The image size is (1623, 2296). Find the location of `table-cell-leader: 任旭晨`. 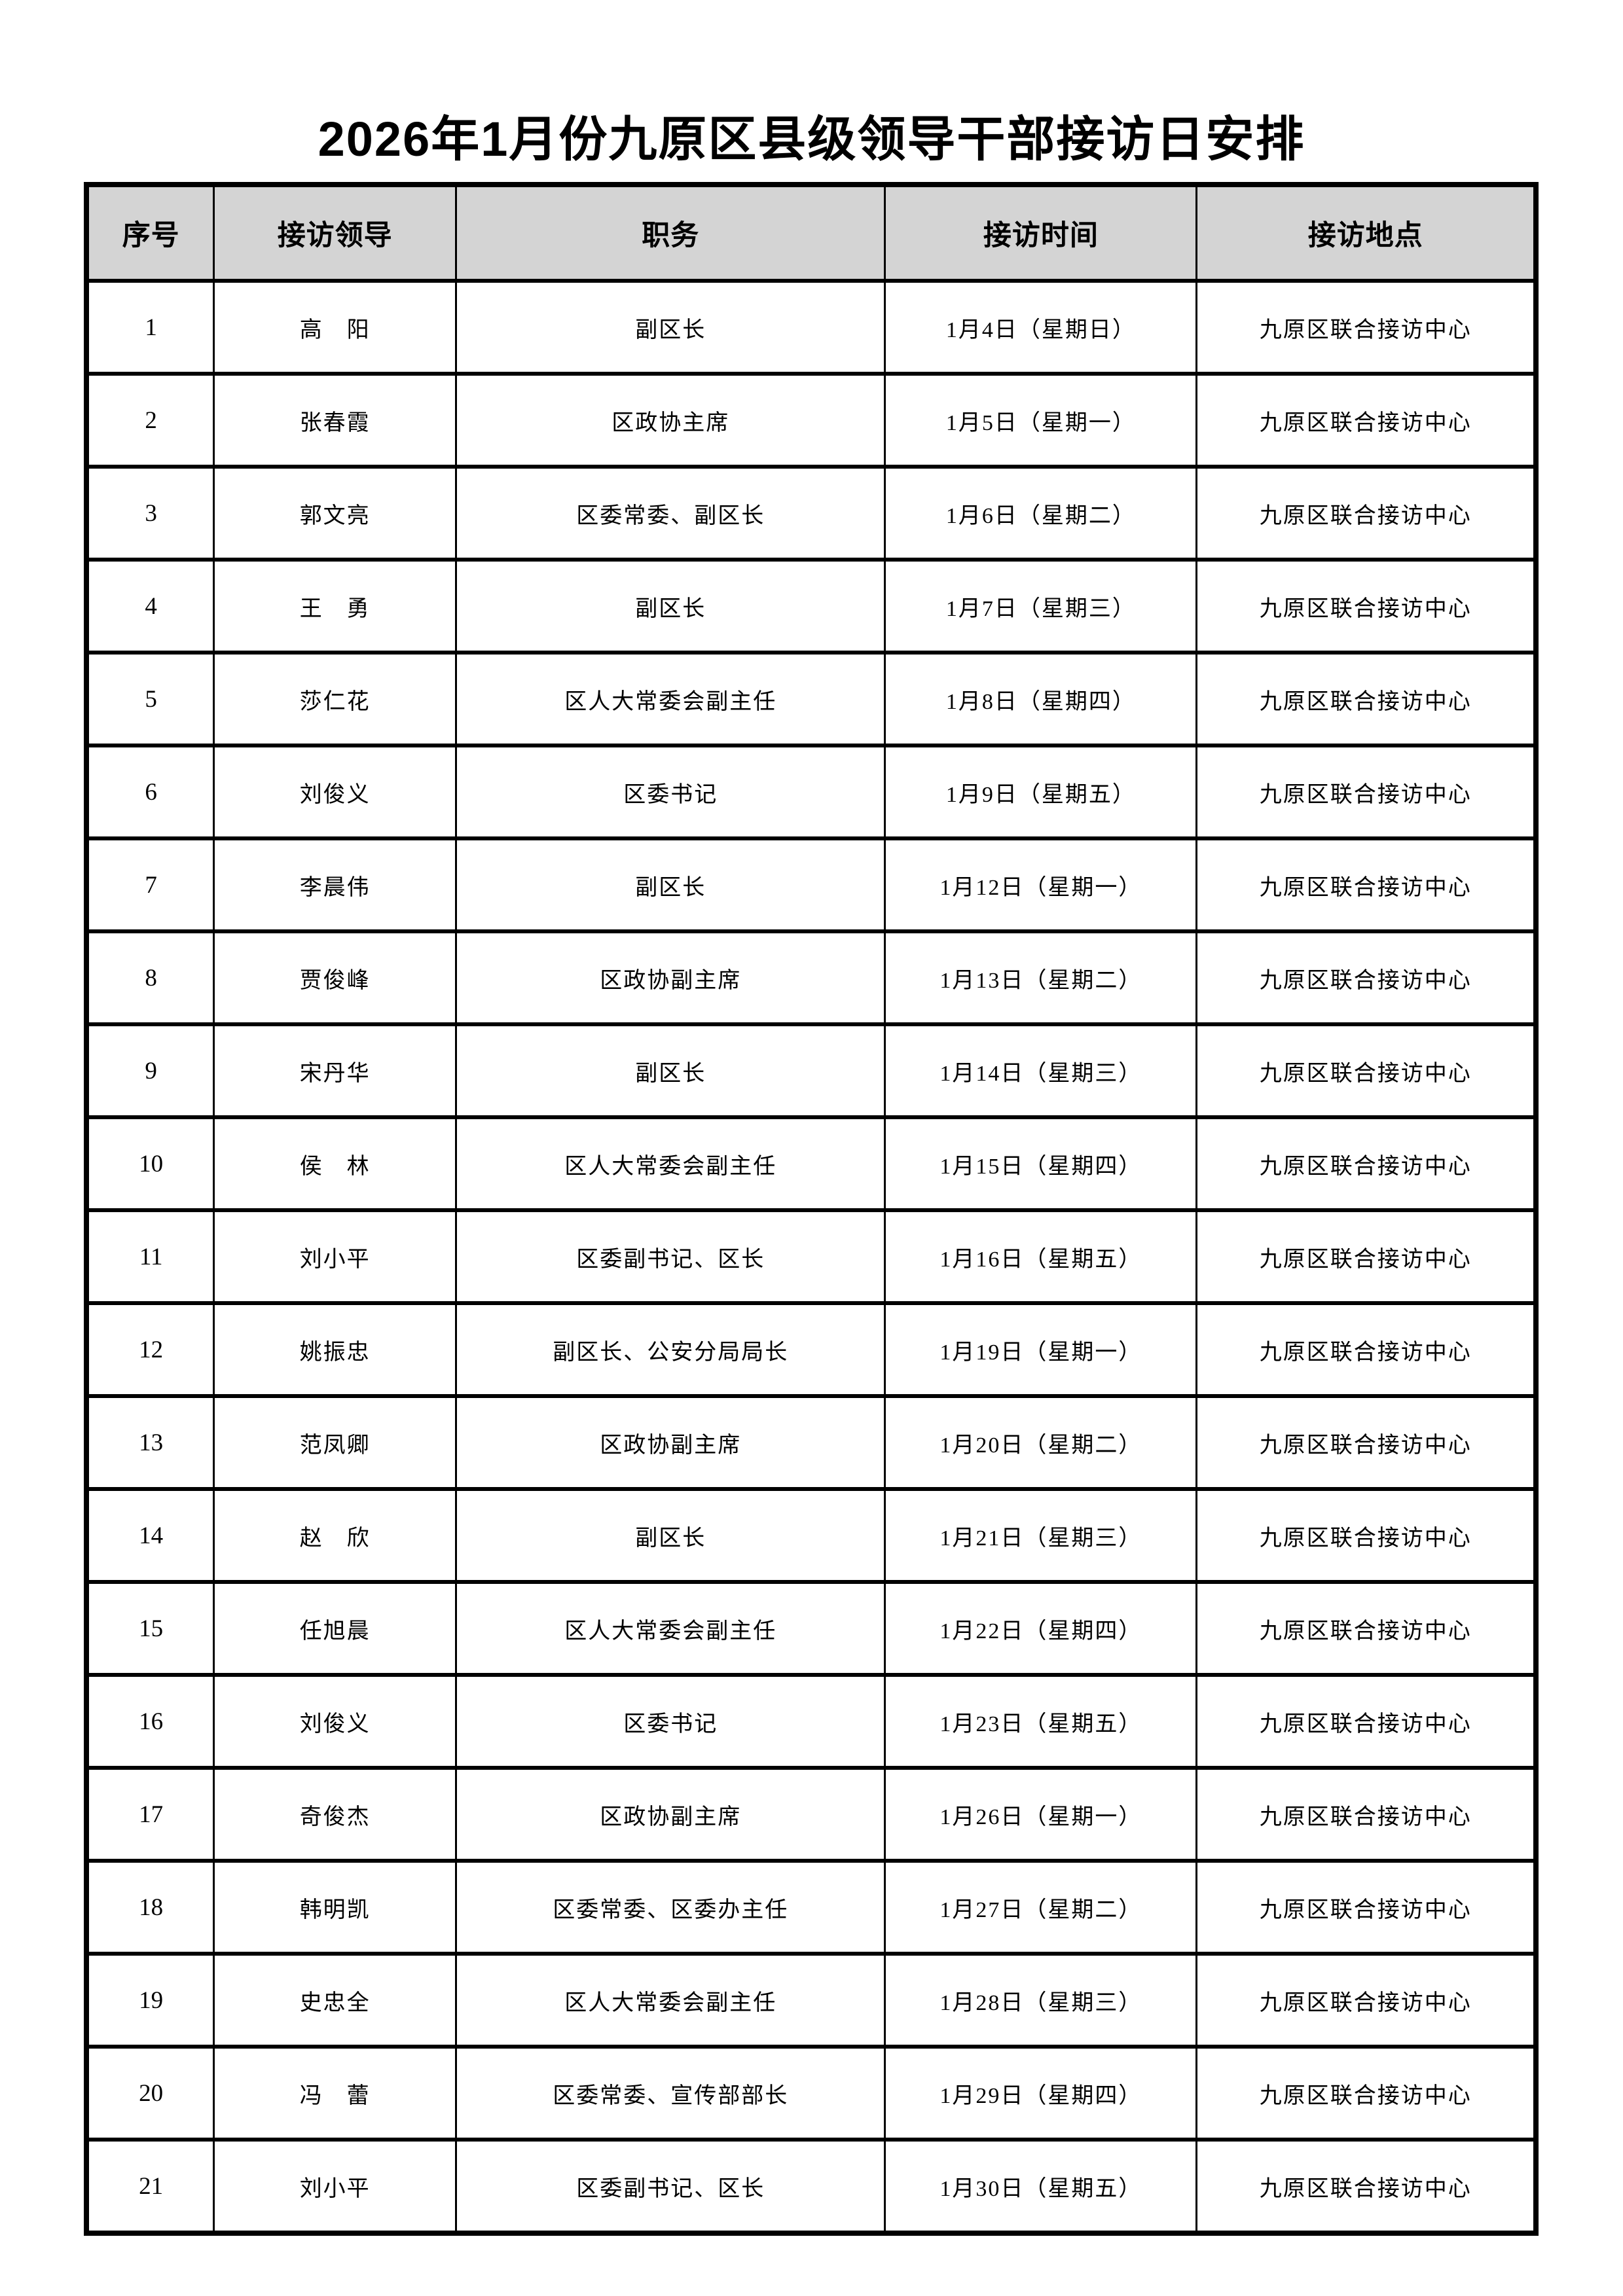

table-cell-leader: 任旭晨 is located at coordinates (335, 1628).